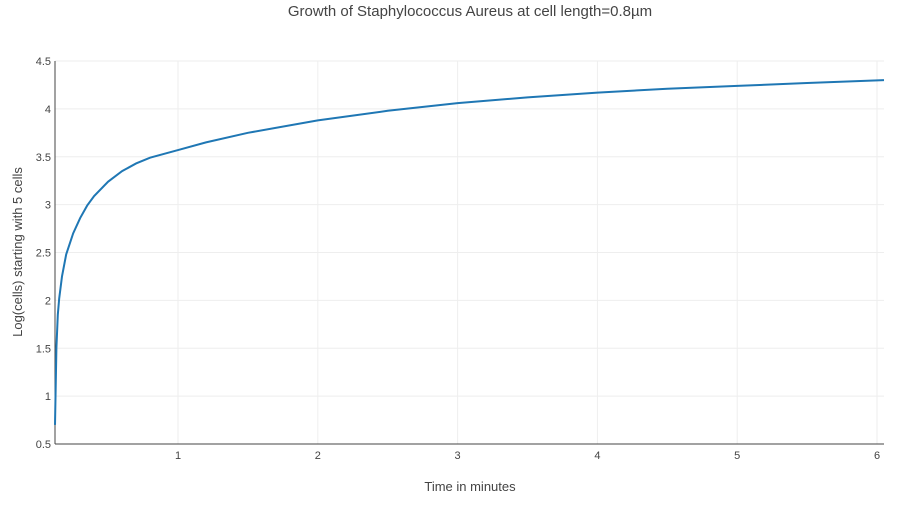  Describe the element at coordinates (43, 445) in the screenshot. I see `y-tick-label: 0.5` at that location.